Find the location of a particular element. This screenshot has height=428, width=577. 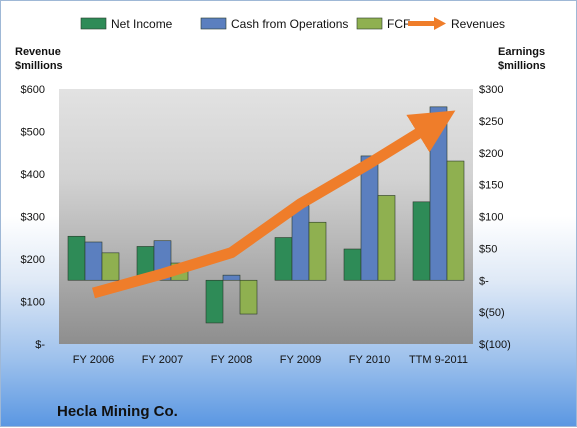

right-tick-label: $300 is located at coordinates (491, 90).